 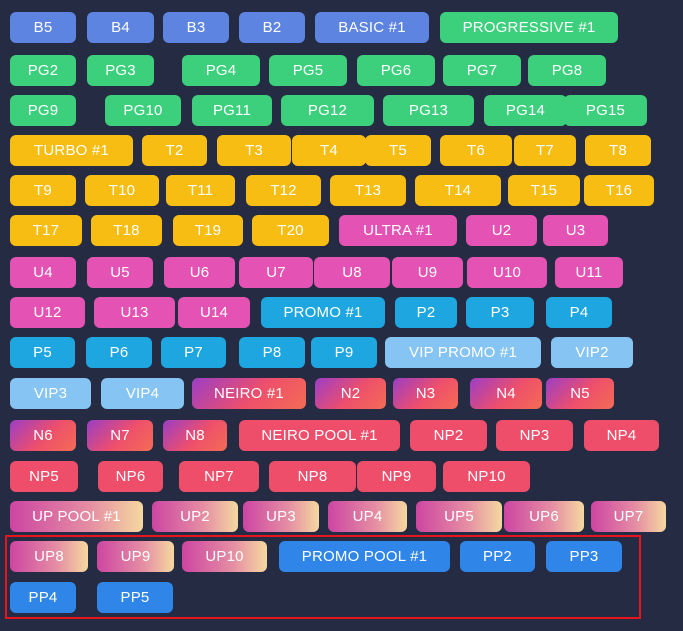 What do you see at coordinates (143, 110) in the screenshot?
I see `pool-tag-pg10: PG10` at bounding box center [143, 110].